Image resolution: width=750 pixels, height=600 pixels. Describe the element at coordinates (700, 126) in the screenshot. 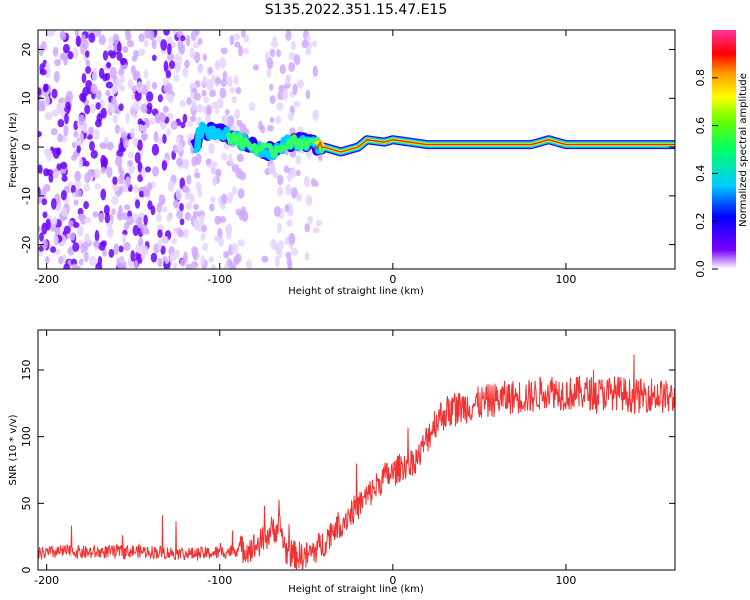

I see `colorbar-tick-label: 0.6` at that location.